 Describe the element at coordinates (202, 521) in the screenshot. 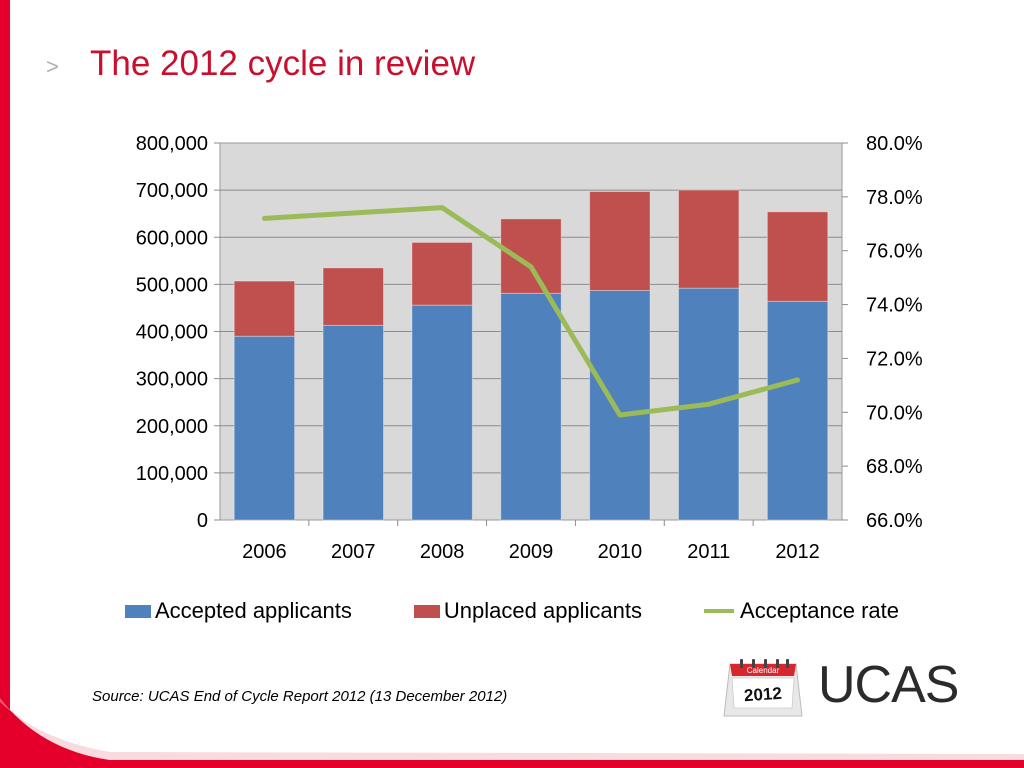

I see `left-axis-tick-label: 0` at that location.